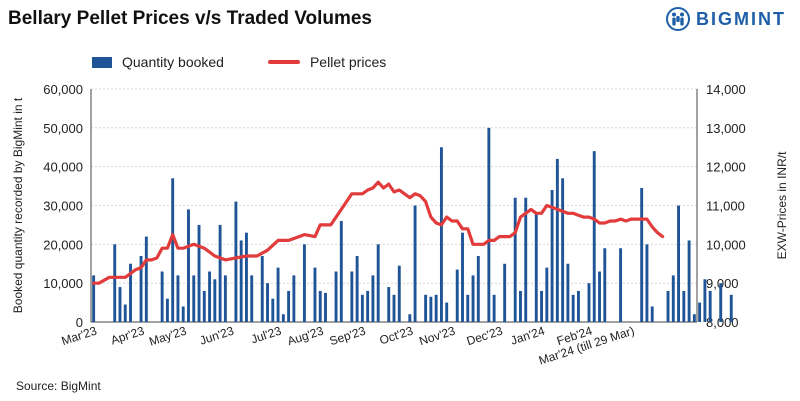  What do you see at coordinates (127, 335) in the screenshot?
I see `x-tick-label: Apr'23` at bounding box center [127, 335].